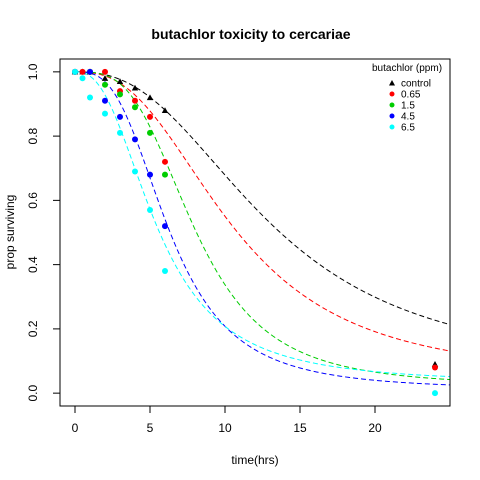 This screenshot has width=480, height=480. Describe the element at coordinates (407, 68) in the screenshot. I see `legend-title: butachlor (ppm)` at that location.